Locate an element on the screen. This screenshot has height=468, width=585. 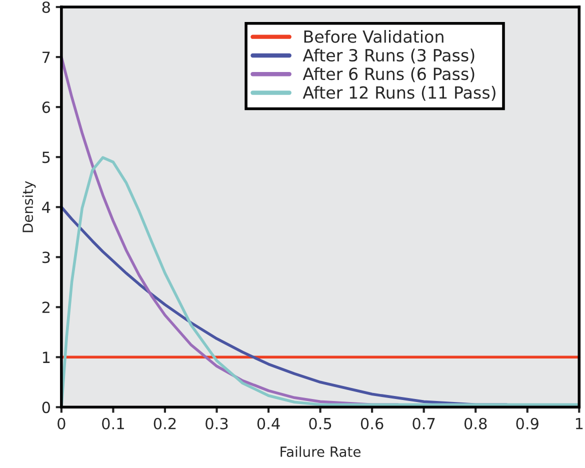
legend-label: Before Validation is located at coordinates (374, 36).